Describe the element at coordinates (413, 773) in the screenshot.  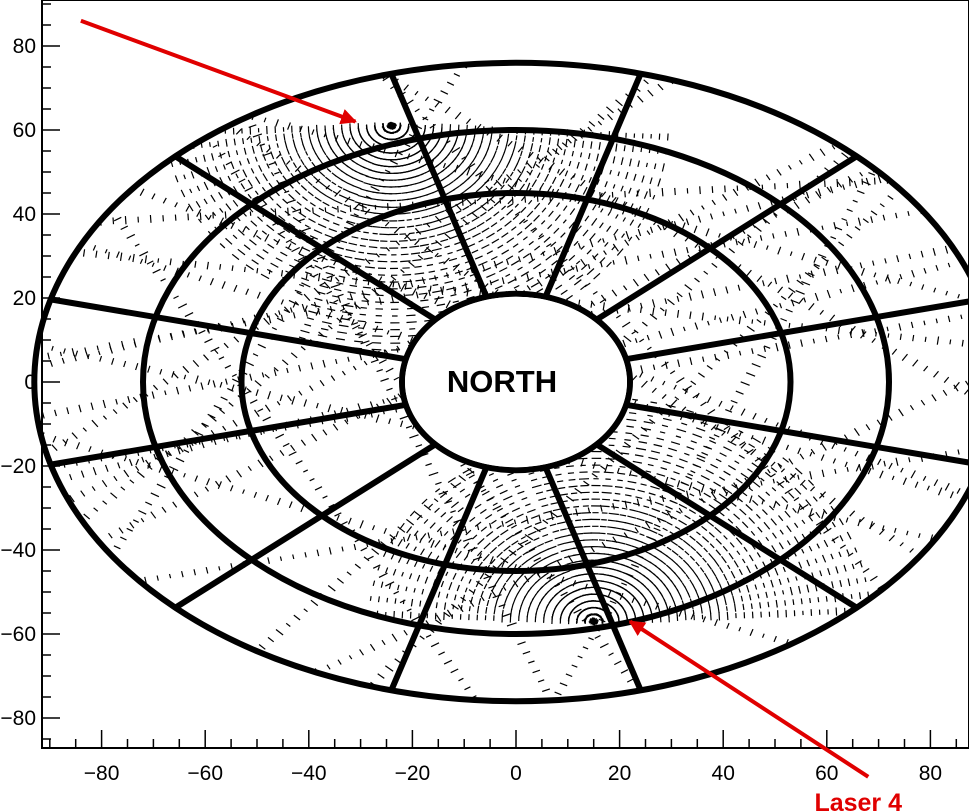
I see `x-tick-label: −20` at that location.